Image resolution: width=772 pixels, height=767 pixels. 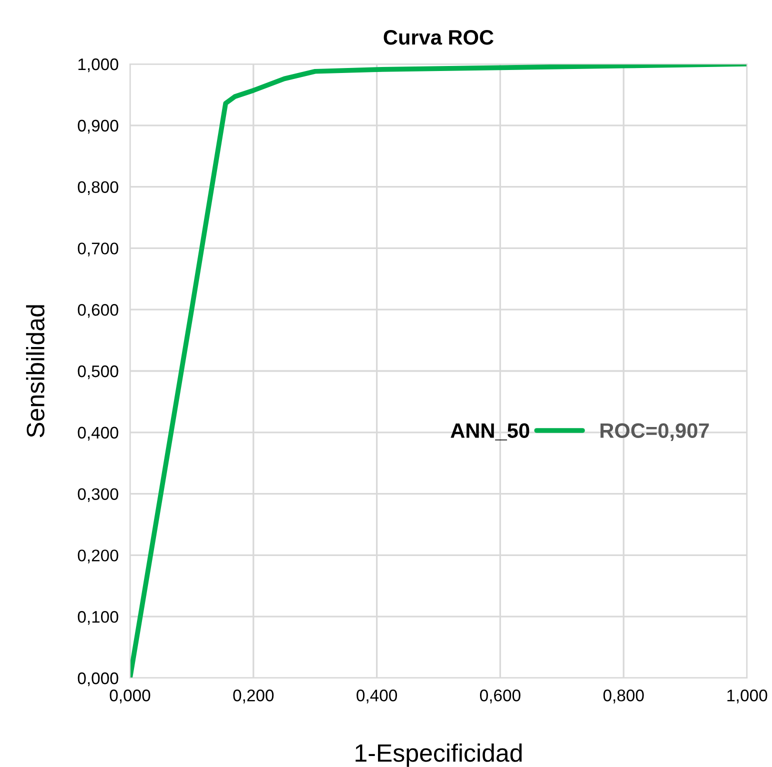 I want to click on x-tick-label: 0,600, so click(x=500, y=697).